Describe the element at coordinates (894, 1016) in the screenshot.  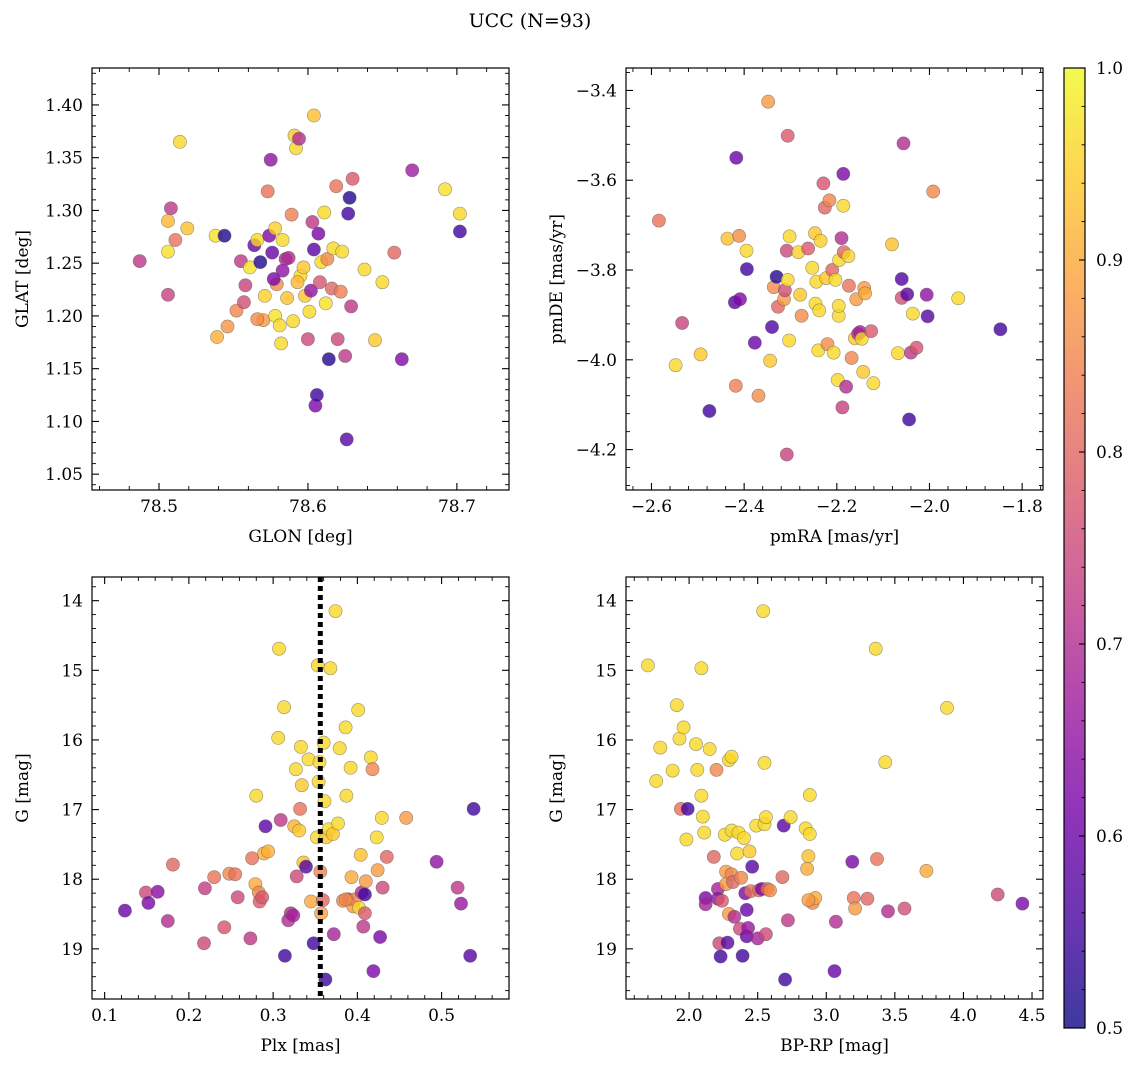
I see `x-tick-label: 3.5` at that location.